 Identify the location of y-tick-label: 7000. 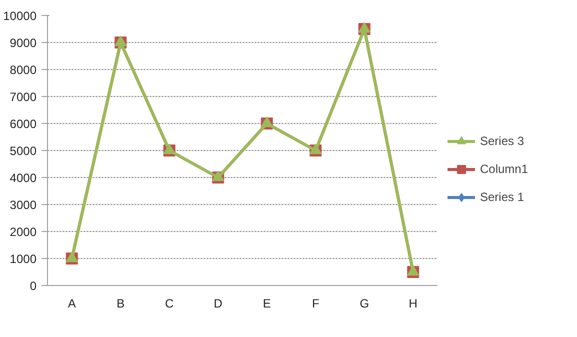
(23, 97).